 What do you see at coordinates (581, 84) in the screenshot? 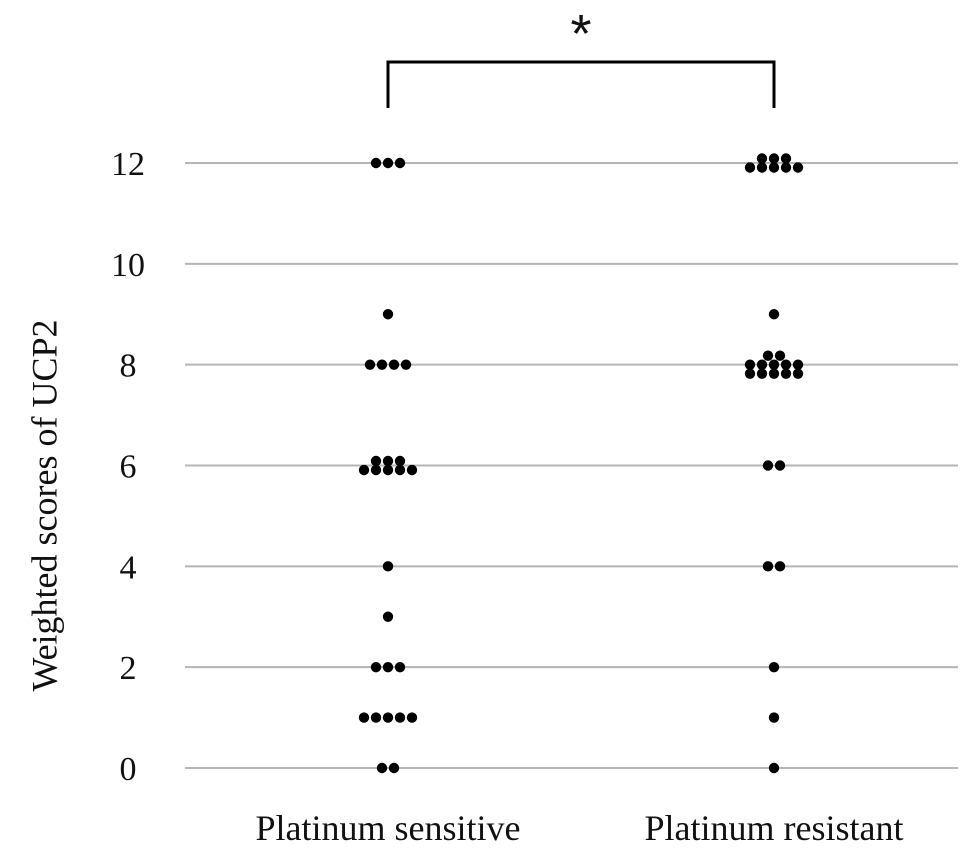
I see `bracket-line` at bounding box center [581, 84].